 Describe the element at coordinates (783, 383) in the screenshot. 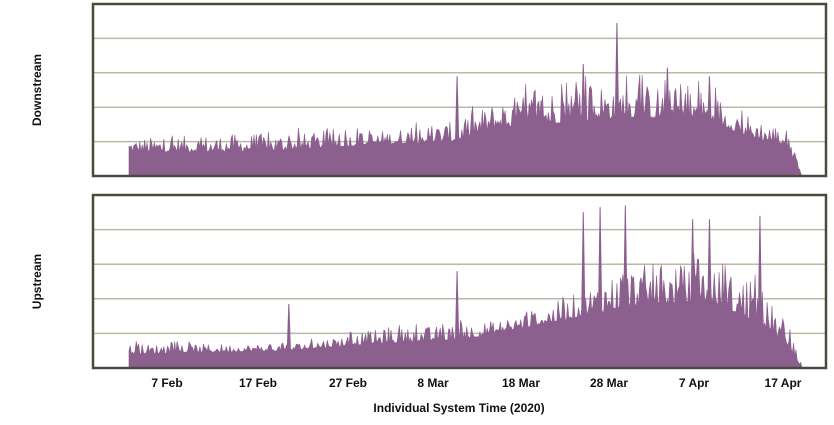

I see `x-tick-label: 17 Apr` at that location.